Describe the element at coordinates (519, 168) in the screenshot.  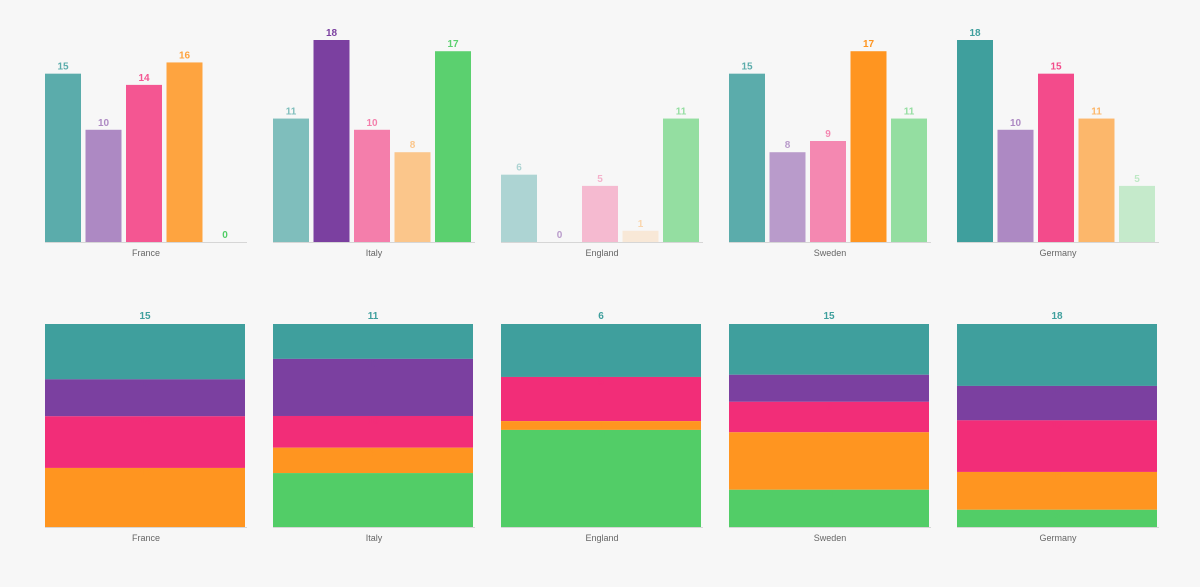
I see `bar-value-label: 6` at that location.